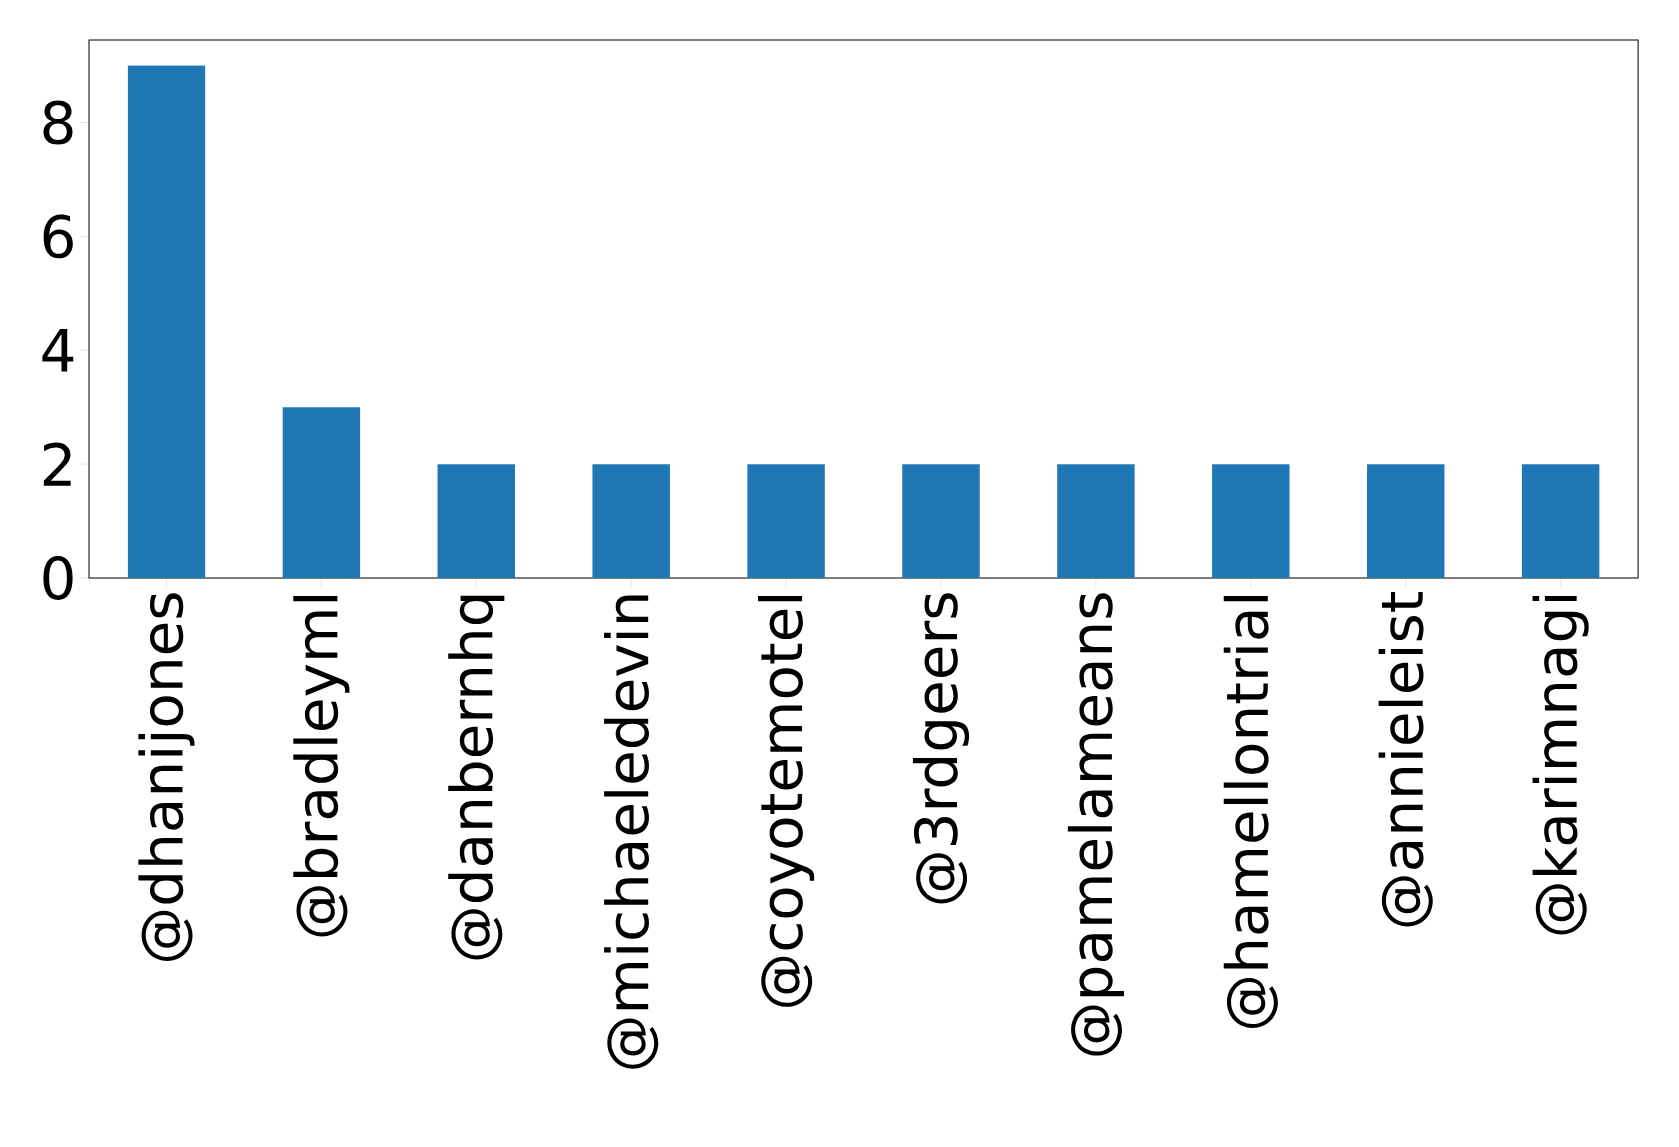  Describe the element at coordinates (166, 777) in the screenshot. I see `x-tick-label: @dhanijones` at that location.